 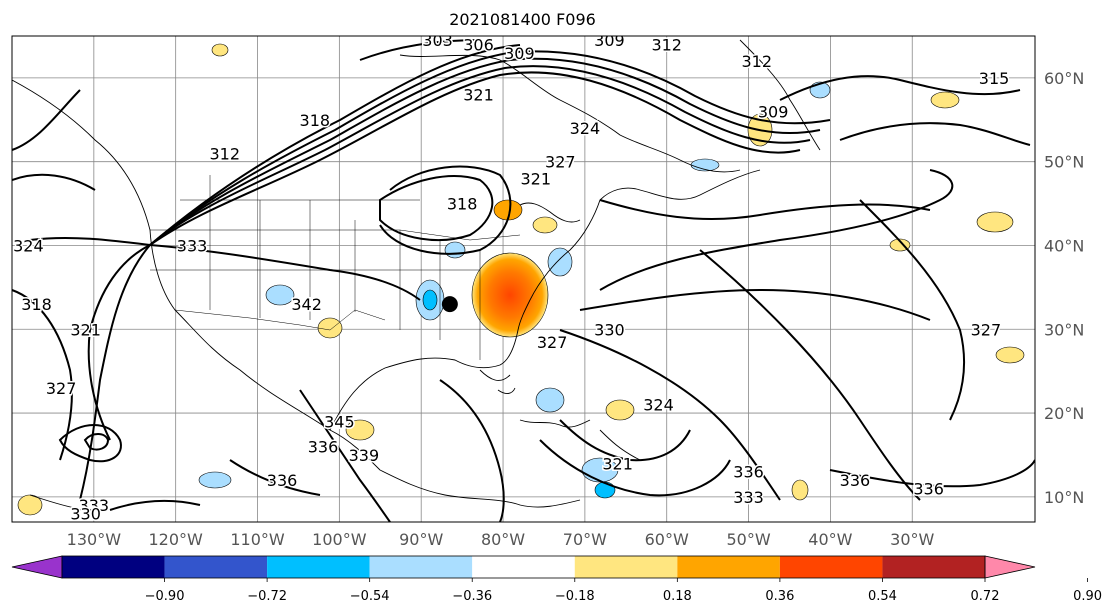 What do you see at coordinates (666, 44) in the screenshot?
I see `contour-label-4: 312` at bounding box center [666, 44].